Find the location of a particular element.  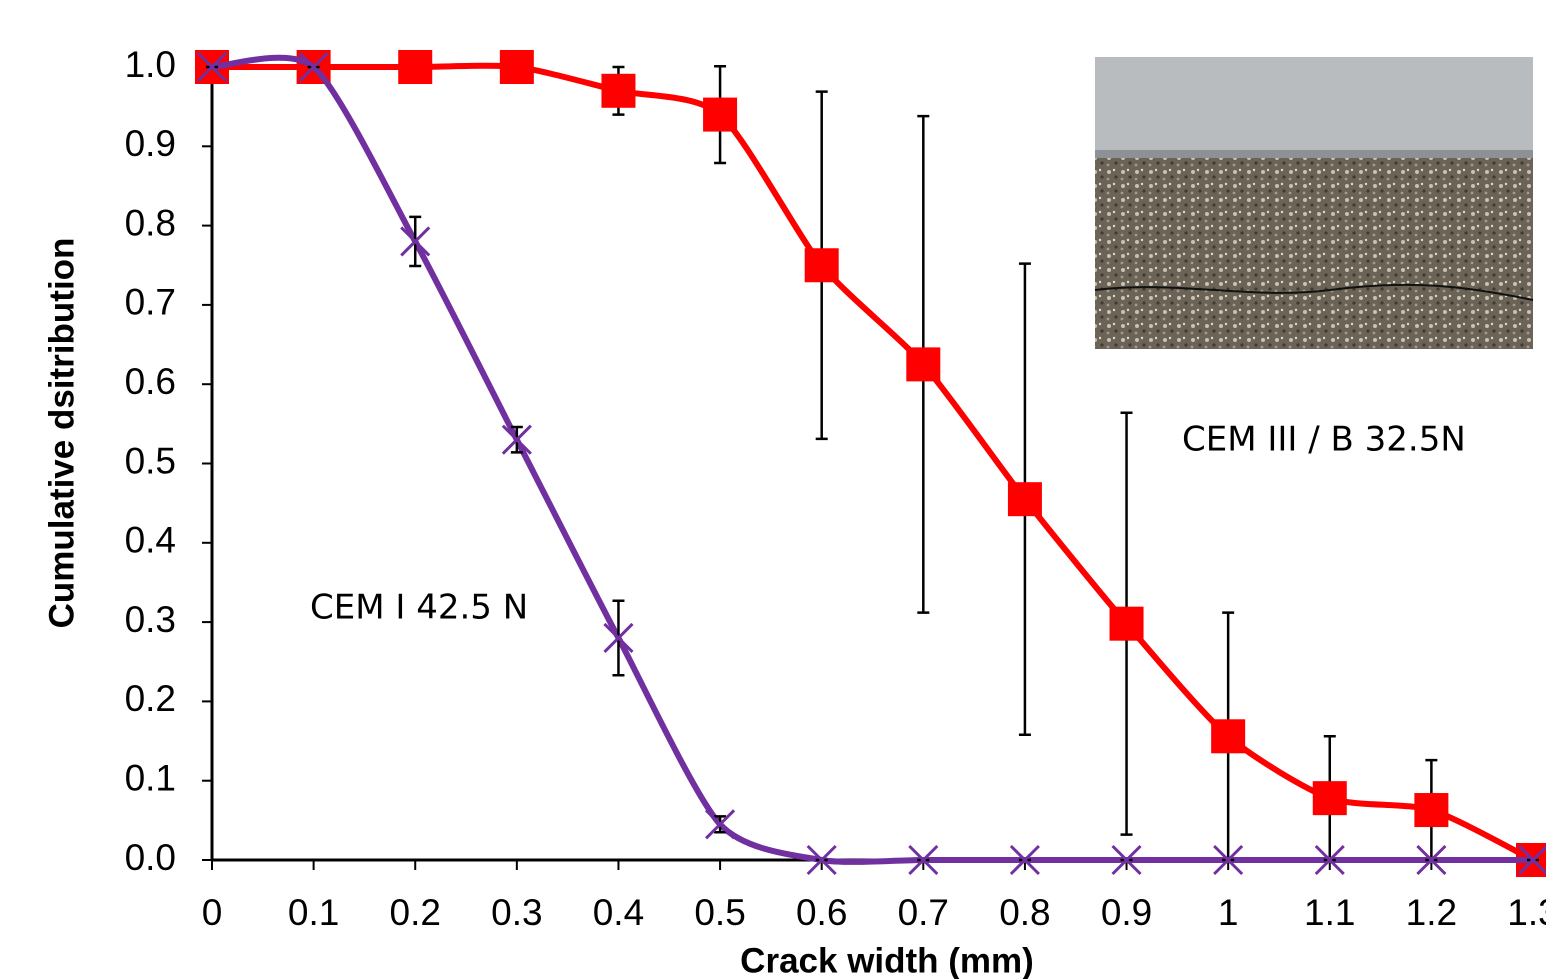

x-axis-title: Crack width (mm) is located at coordinates (887, 960).